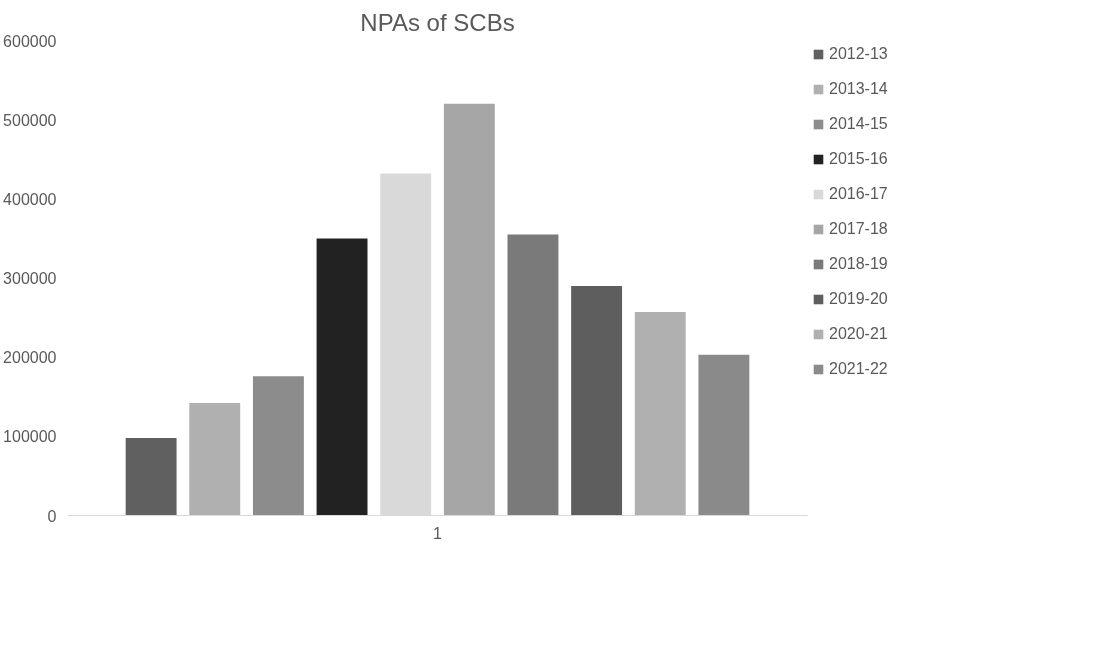 Image resolution: width=1094 pixels, height=660 pixels. I want to click on legend-label: 2017-18, so click(858, 229).